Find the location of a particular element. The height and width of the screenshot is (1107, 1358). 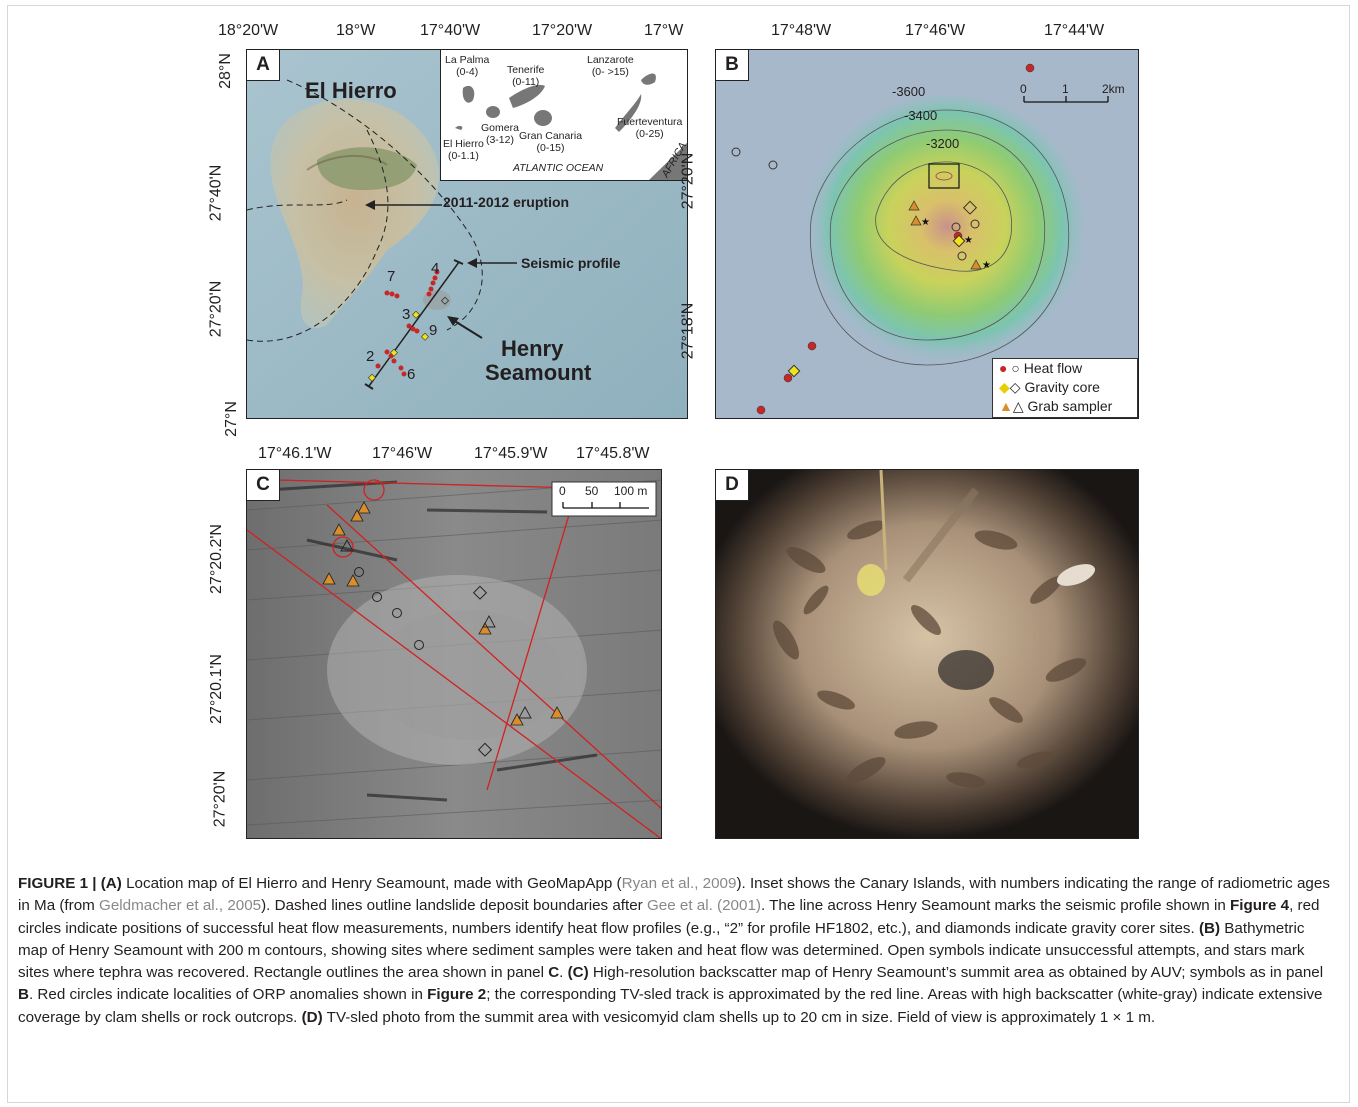

inset-tenerife-name: Tenerife is located at coordinates (526, 70).